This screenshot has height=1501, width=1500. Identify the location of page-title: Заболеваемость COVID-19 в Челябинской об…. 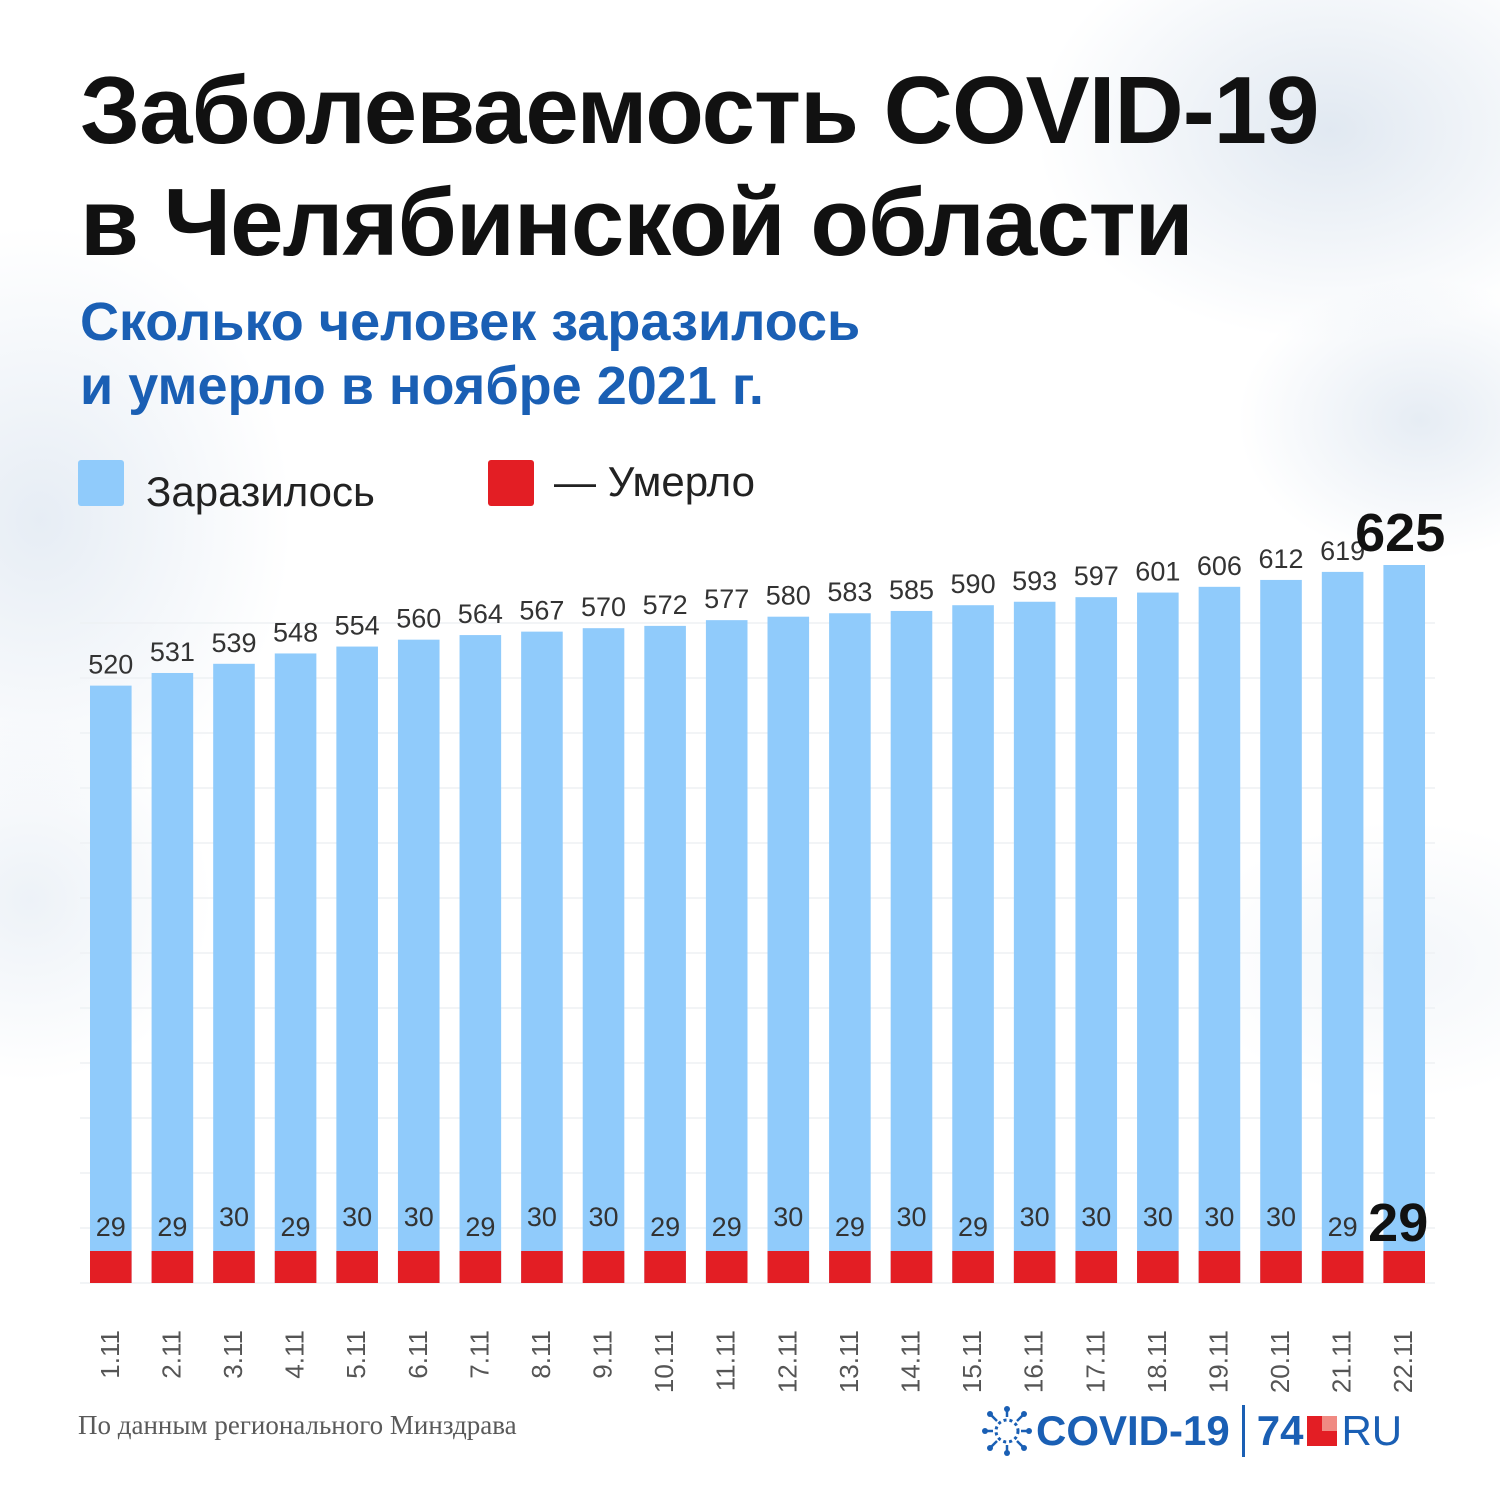
(699, 167).